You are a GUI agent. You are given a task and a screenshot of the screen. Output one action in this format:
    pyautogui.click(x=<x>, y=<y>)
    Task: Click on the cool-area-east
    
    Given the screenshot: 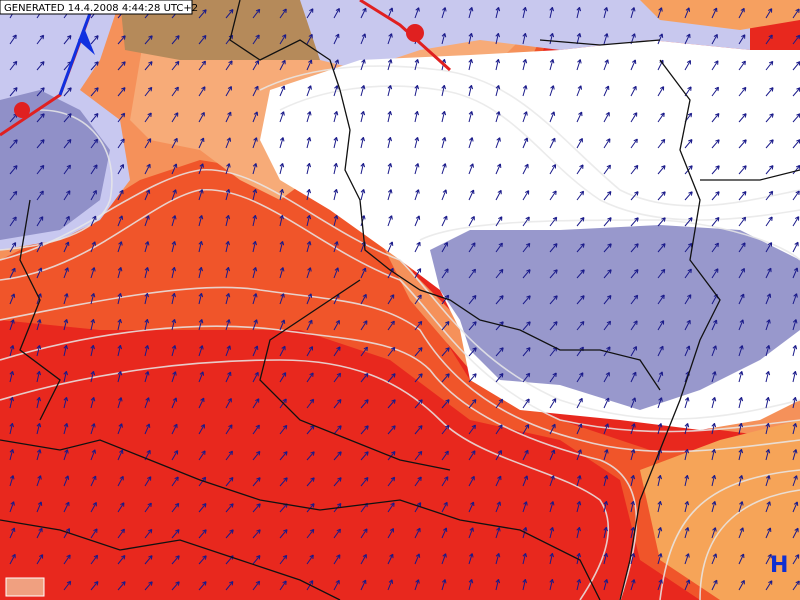 What is the action you would take?
    pyautogui.click(x=615, y=317)
    